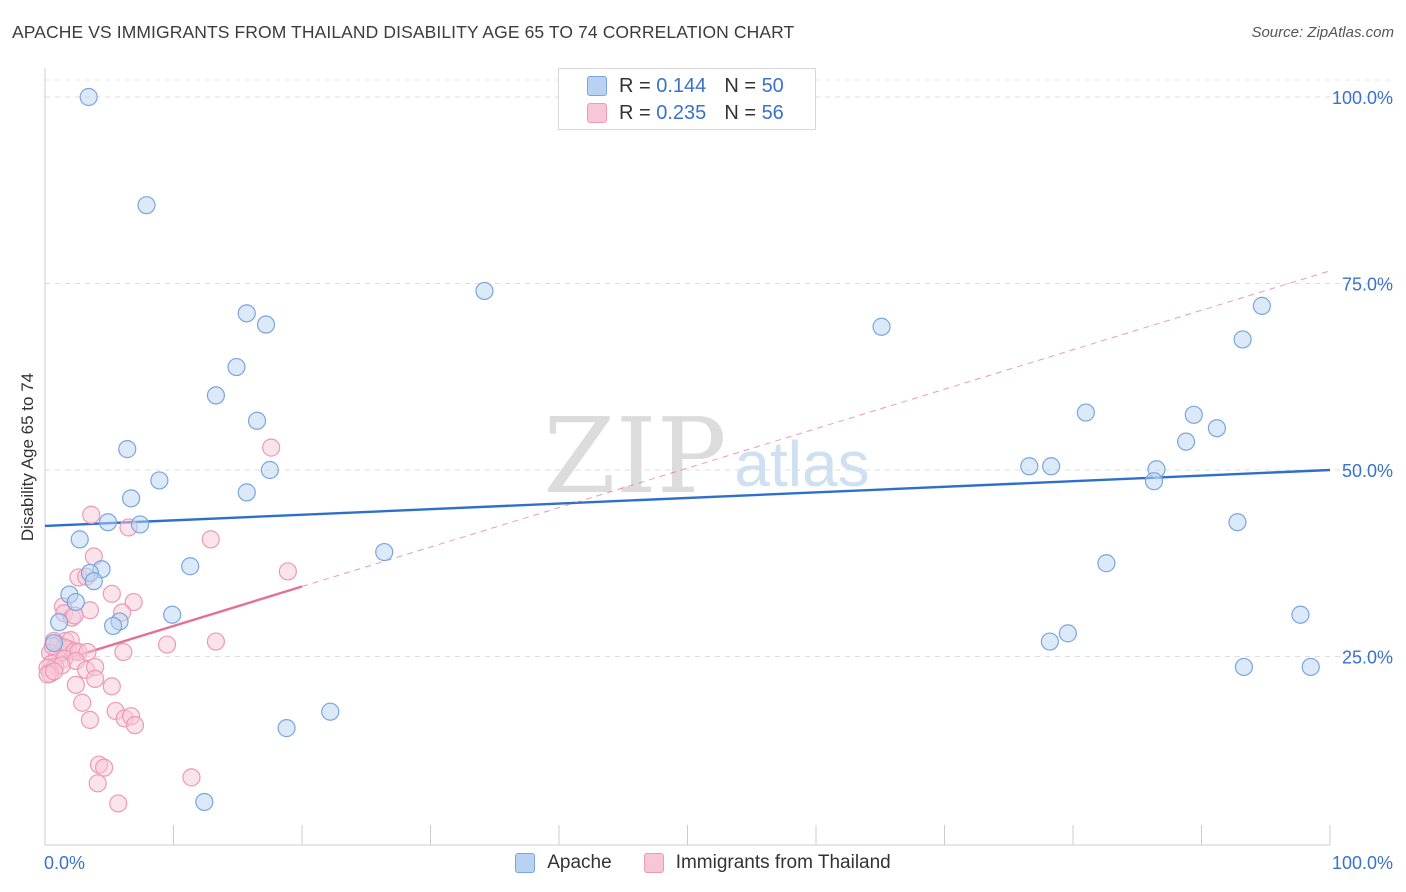  I want to click on legend-item-thailand: Immigrants from Thailand, so click(767, 863).